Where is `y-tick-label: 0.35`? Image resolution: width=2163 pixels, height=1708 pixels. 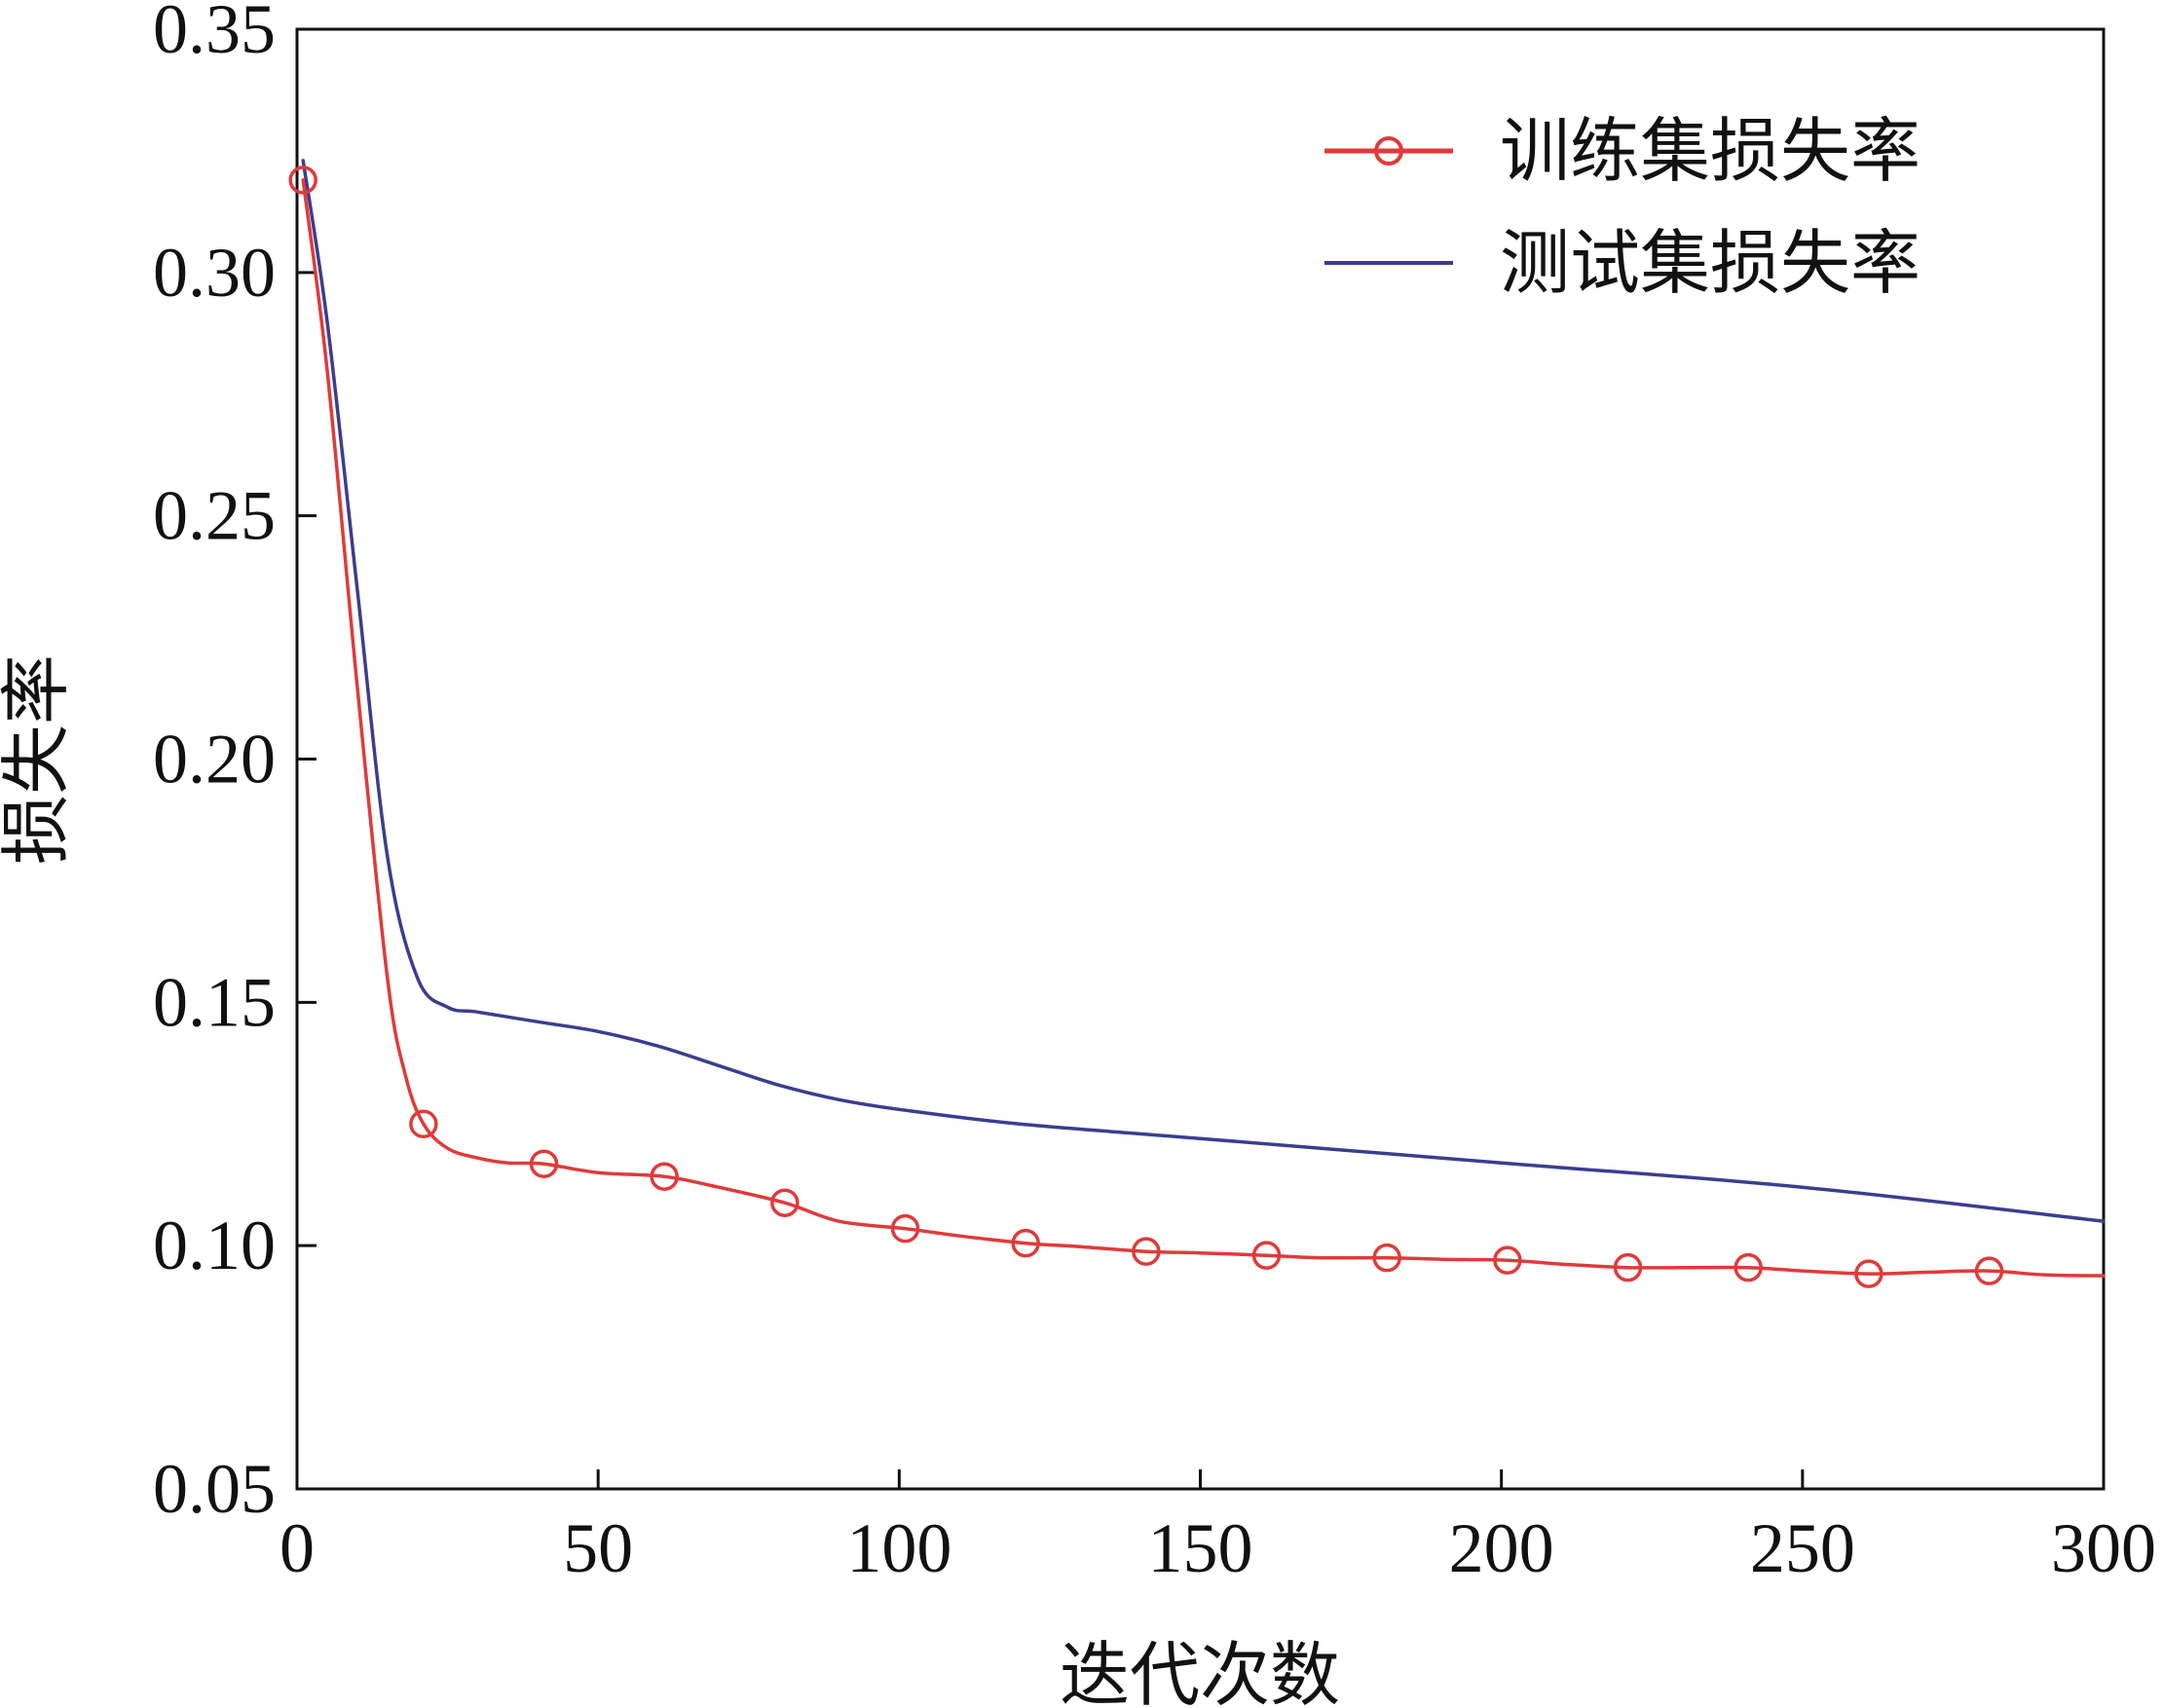
y-tick-label: 0.35 is located at coordinates (215, 34).